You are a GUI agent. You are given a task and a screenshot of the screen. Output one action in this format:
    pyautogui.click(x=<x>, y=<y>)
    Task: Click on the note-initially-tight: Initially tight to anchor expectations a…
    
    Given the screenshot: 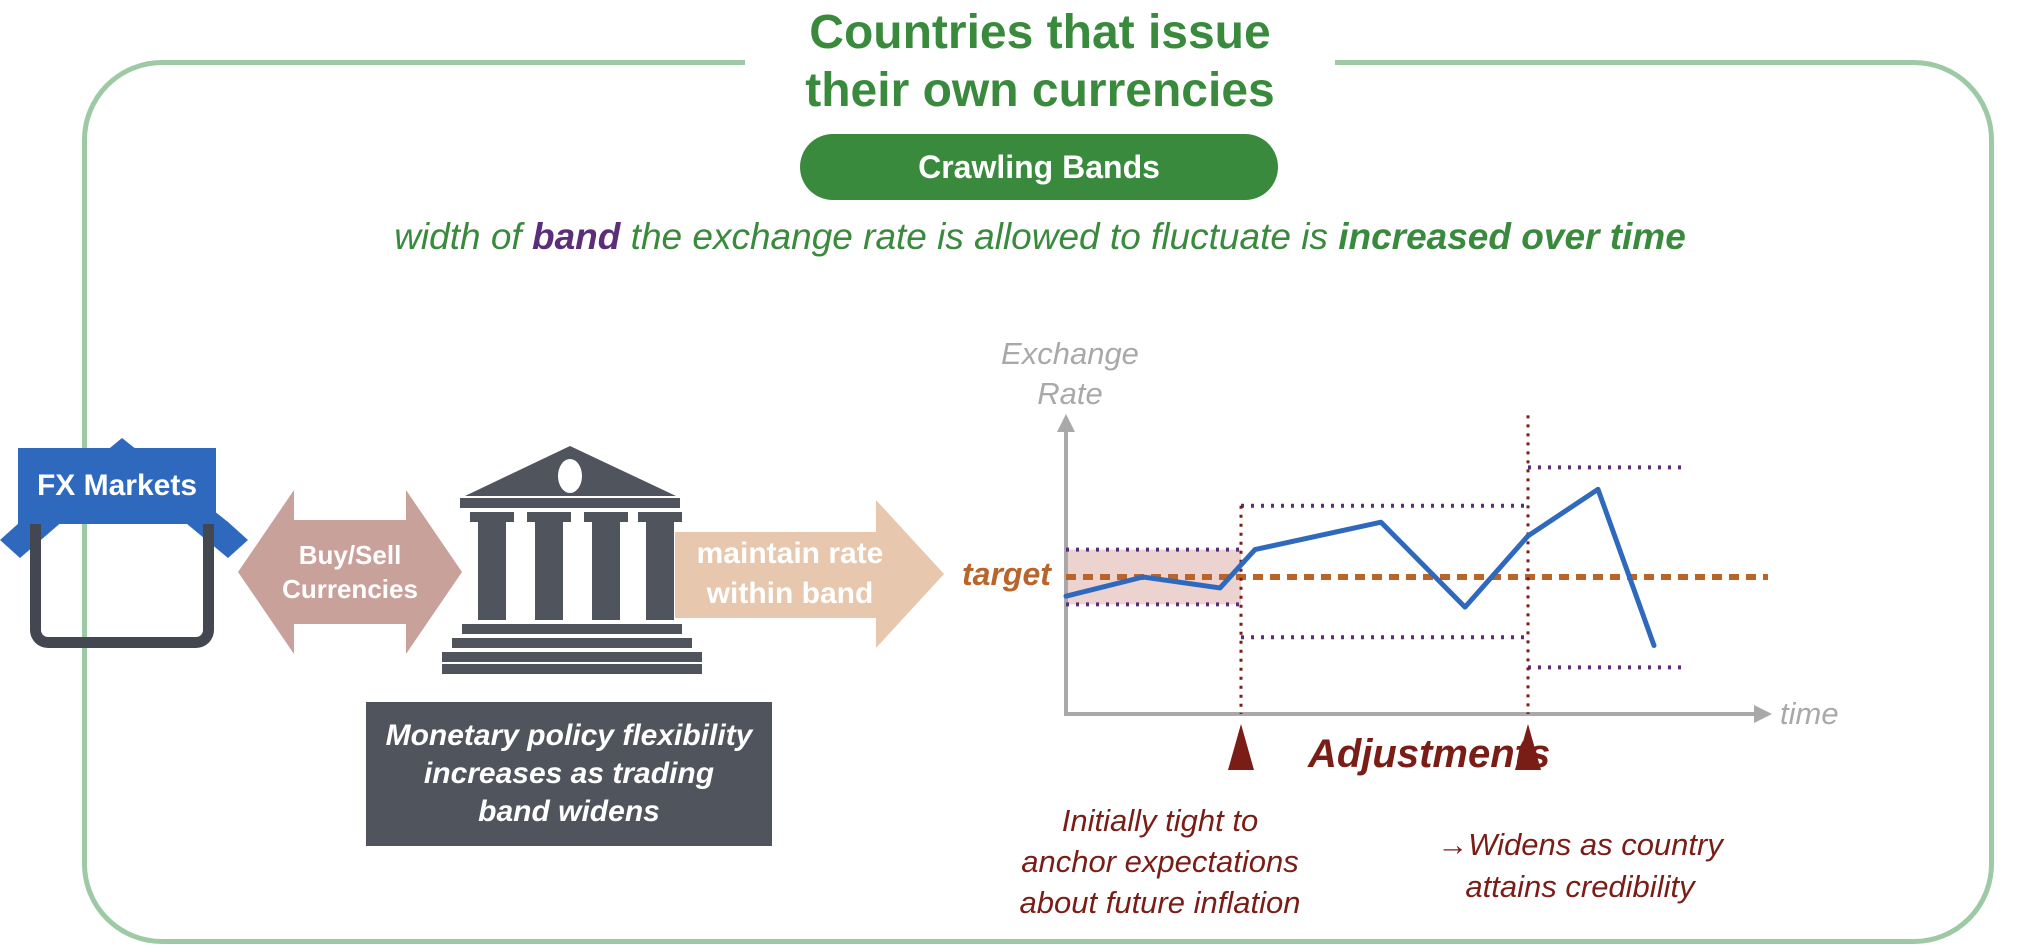 What is the action you would take?
    pyautogui.click(x=1160, y=861)
    